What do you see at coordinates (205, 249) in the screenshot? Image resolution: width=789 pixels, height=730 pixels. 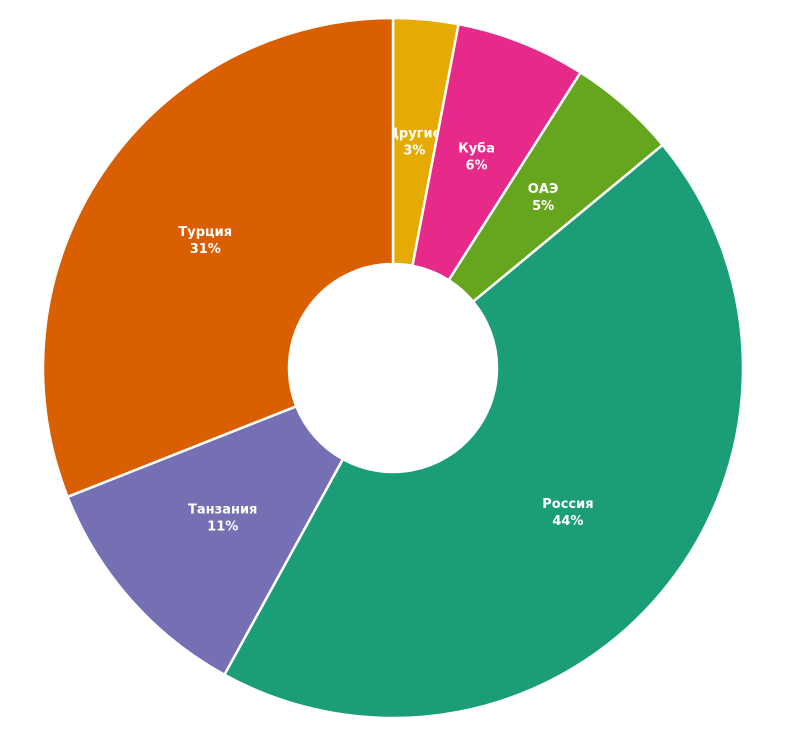 I see `slice-value-label: 31%` at bounding box center [205, 249].